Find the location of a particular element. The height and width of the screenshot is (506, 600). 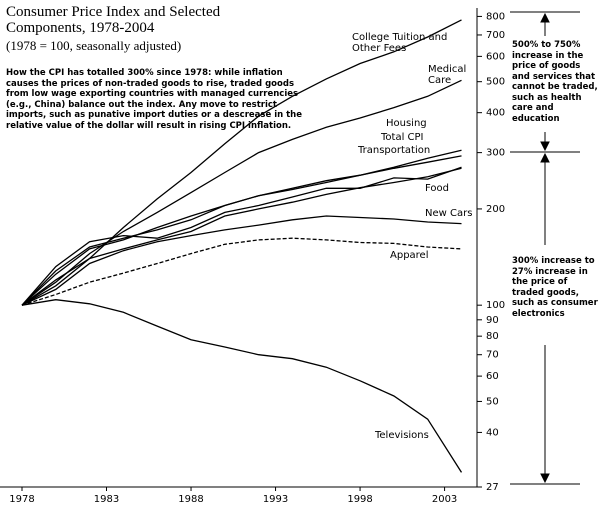

y-tick-label: 200 is located at coordinates (495, 209).